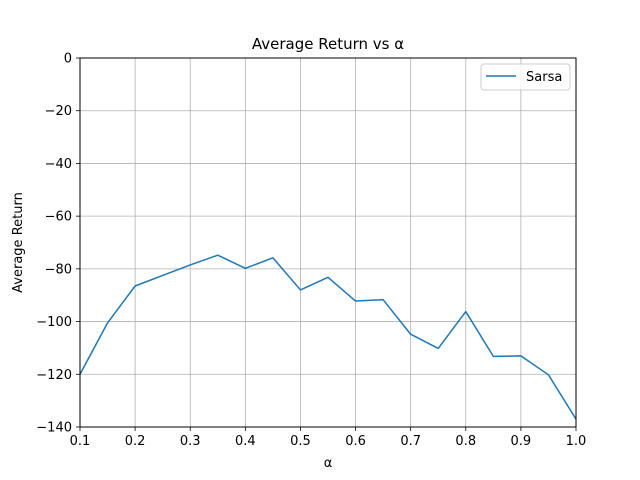 Image resolution: width=640 pixels, height=480 pixels. Describe the element at coordinates (576, 441) in the screenshot. I see `x-tick-label: 1.0` at that location.